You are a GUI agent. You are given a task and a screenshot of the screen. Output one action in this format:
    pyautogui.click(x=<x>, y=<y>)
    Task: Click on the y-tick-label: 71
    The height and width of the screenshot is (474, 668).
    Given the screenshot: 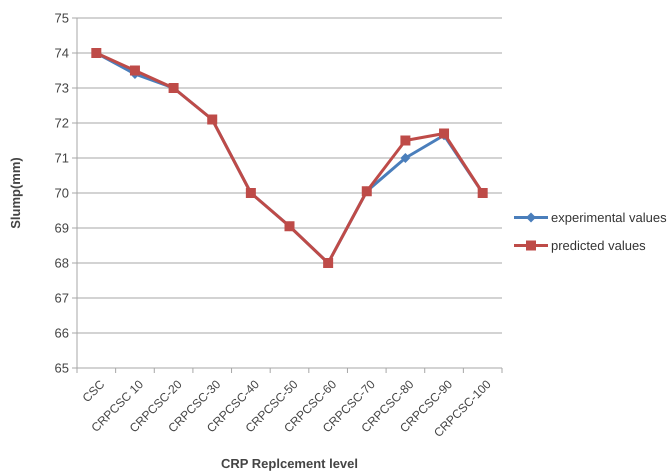 What is the action you would take?
    pyautogui.click(x=61, y=158)
    